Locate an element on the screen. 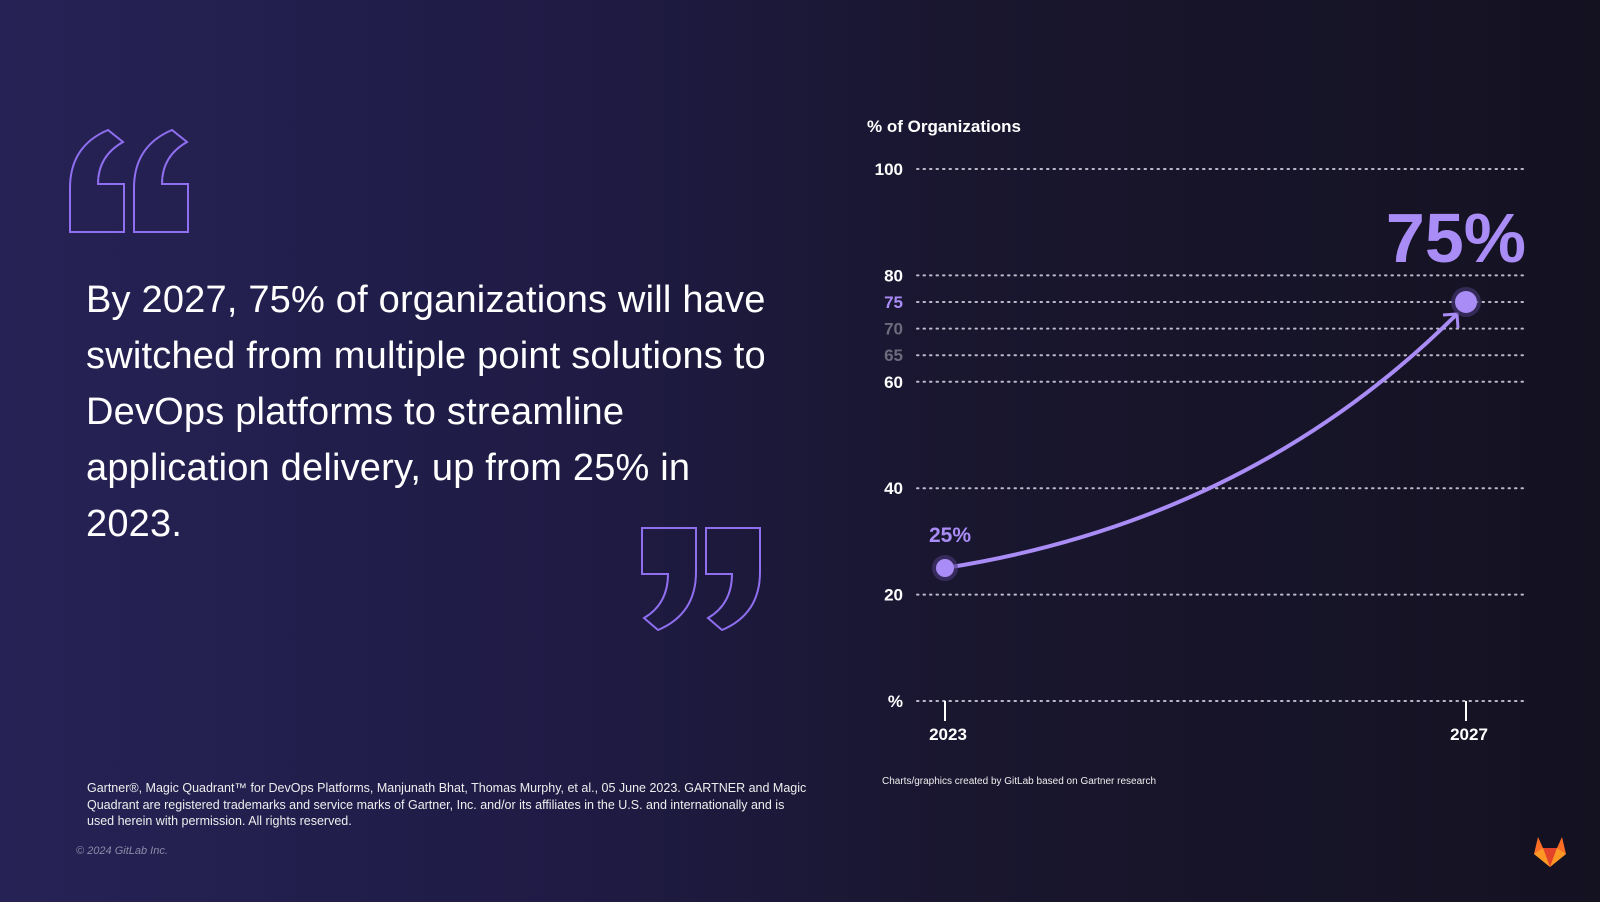 Image resolution: width=1600 pixels, height=902 pixels. y-tick-label: 80 is located at coordinates (893, 275).